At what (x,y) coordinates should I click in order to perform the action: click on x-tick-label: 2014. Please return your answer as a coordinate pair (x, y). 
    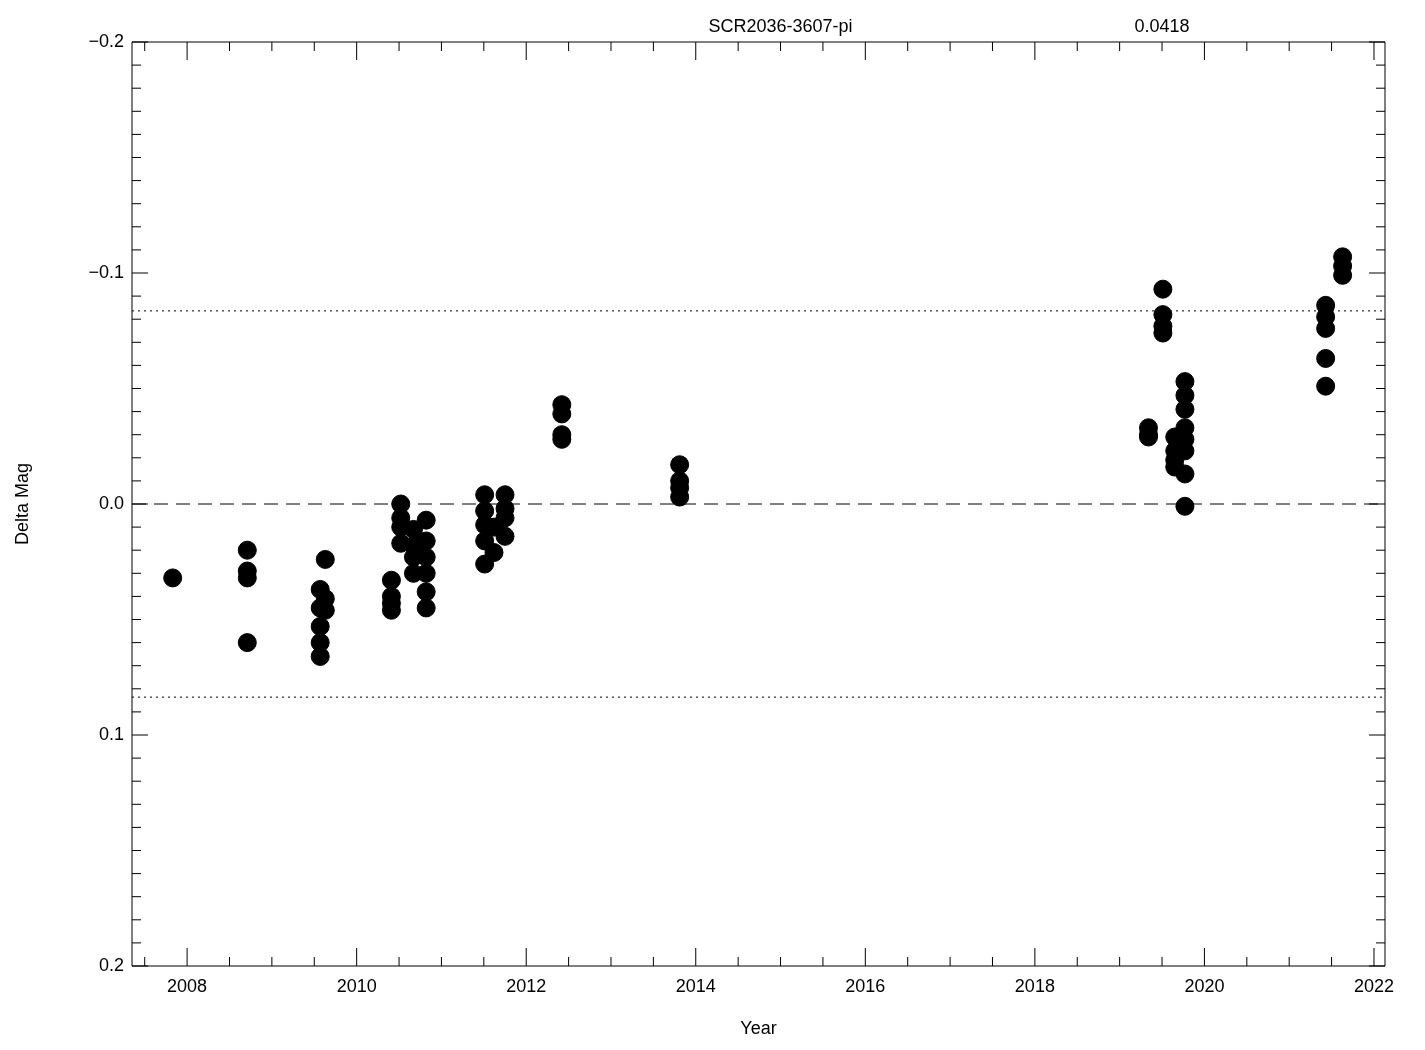
    Looking at the image, I should click on (695, 985).